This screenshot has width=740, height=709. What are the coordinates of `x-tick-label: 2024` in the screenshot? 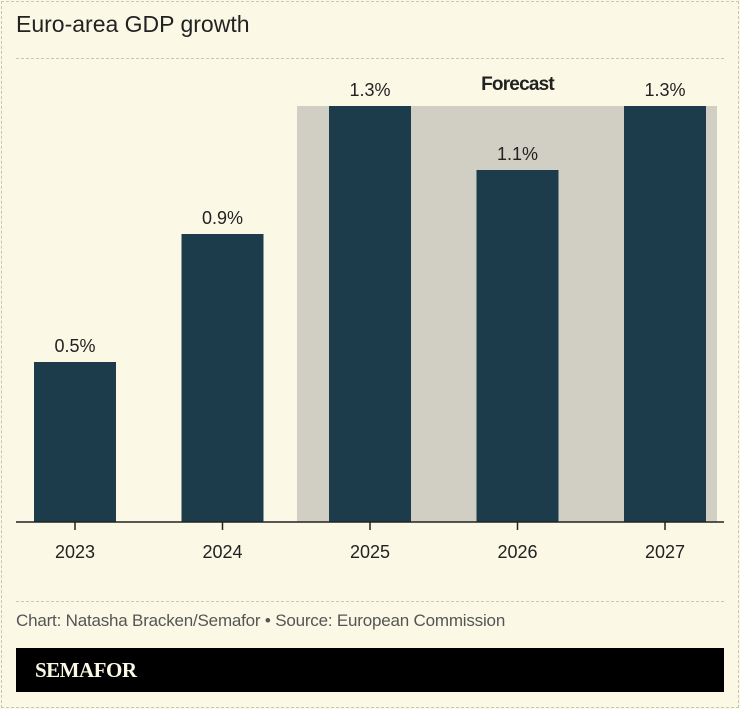 It's located at (222, 552).